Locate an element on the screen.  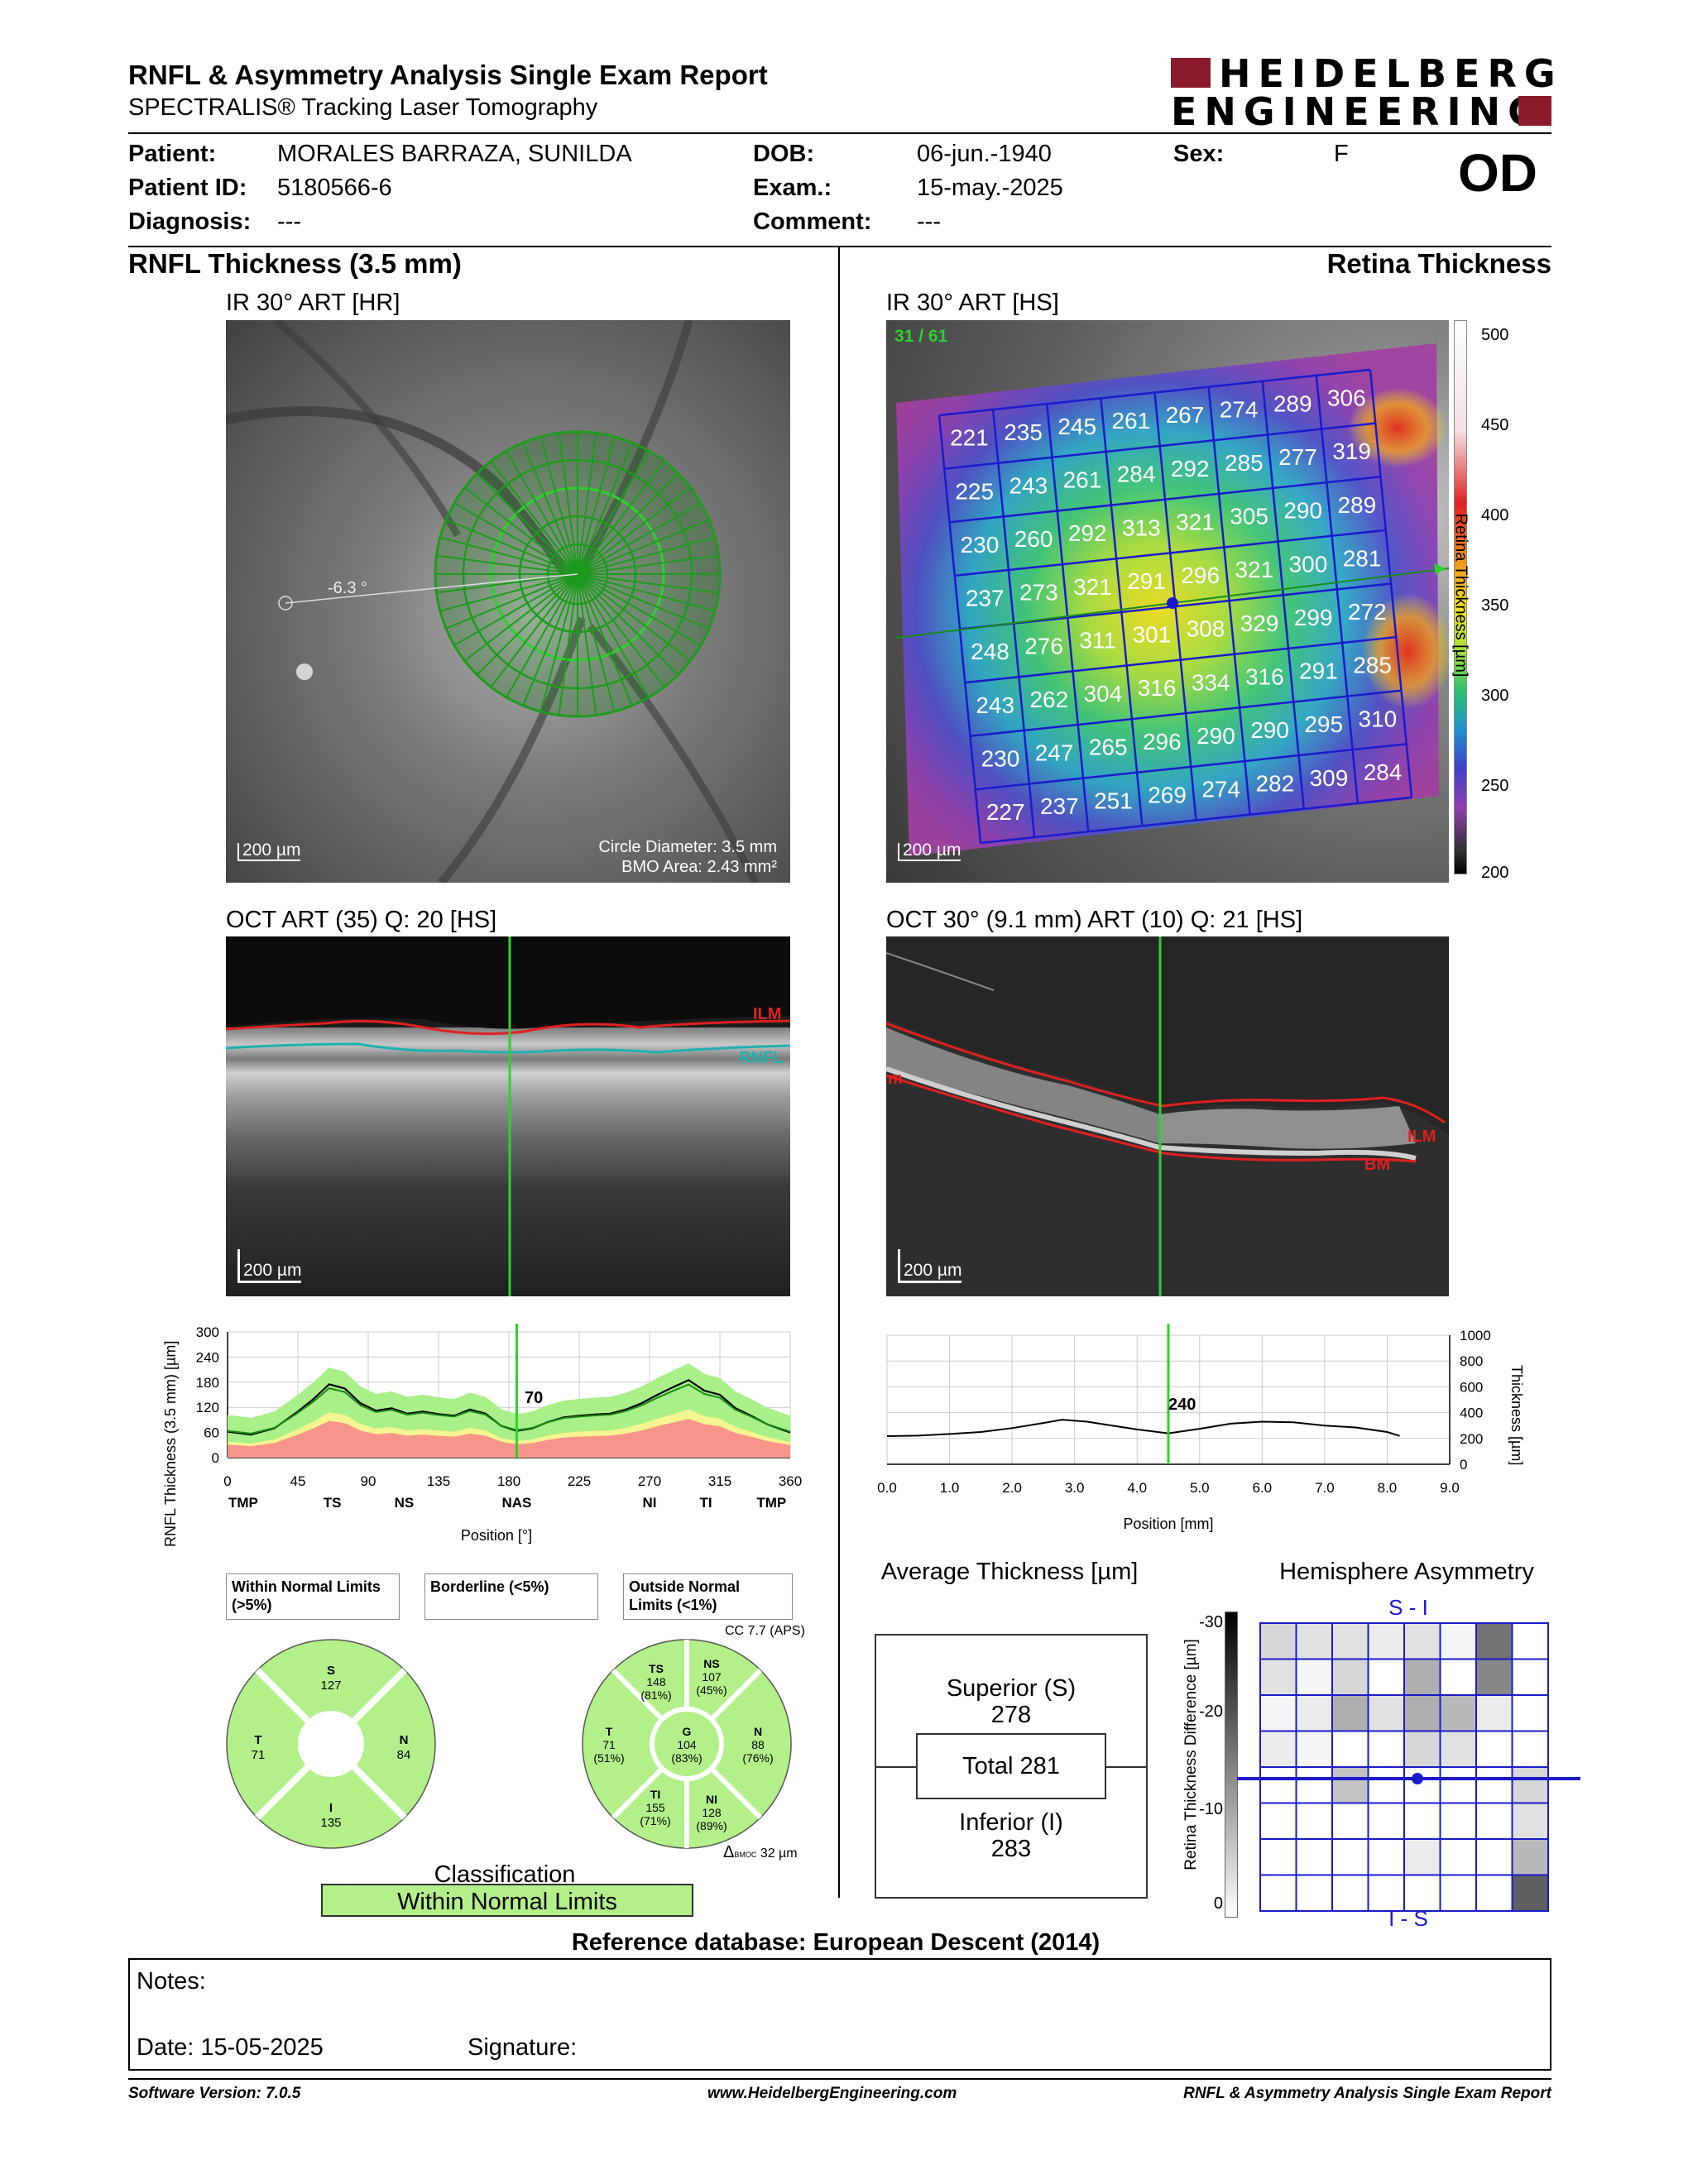
thickness-grid-value: 321 is located at coordinates (1254, 569).